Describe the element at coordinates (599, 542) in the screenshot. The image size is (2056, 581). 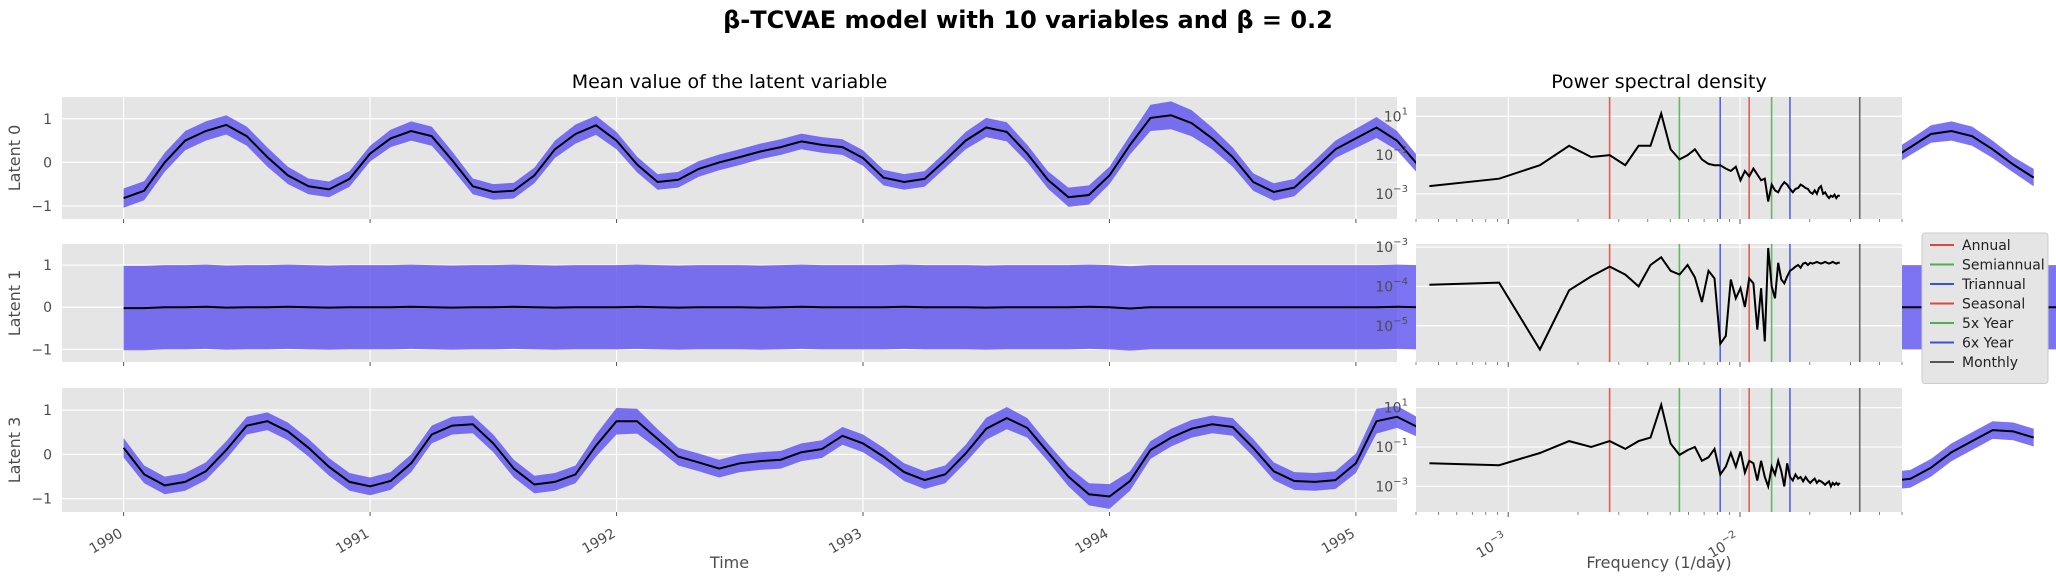
I see `x-tick-label: 1992` at that location.